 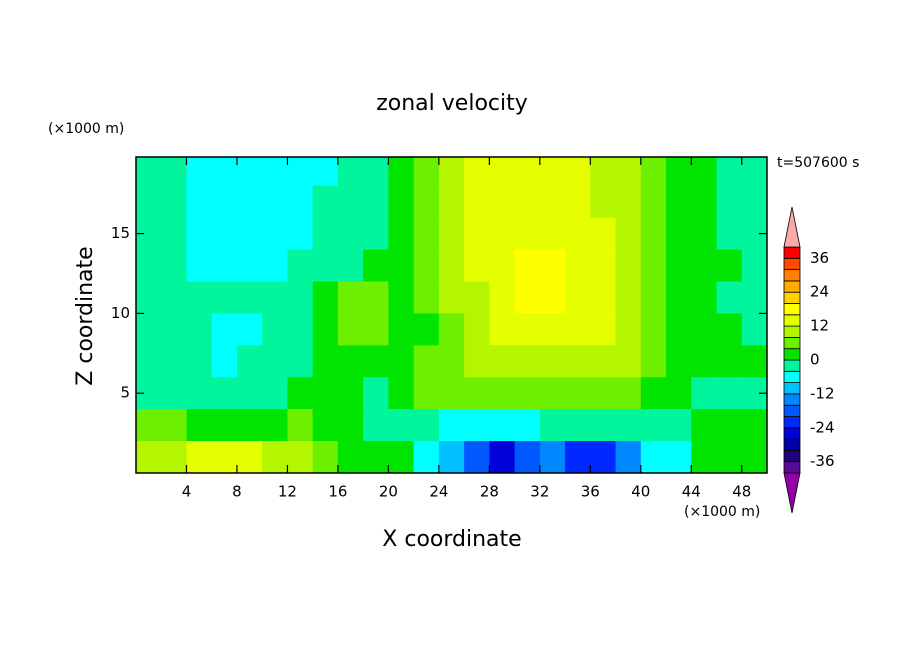 What do you see at coordinates (815, 360) in the screenshot?
I see `colorbar-label: 0` at bounding box center [815, 360].